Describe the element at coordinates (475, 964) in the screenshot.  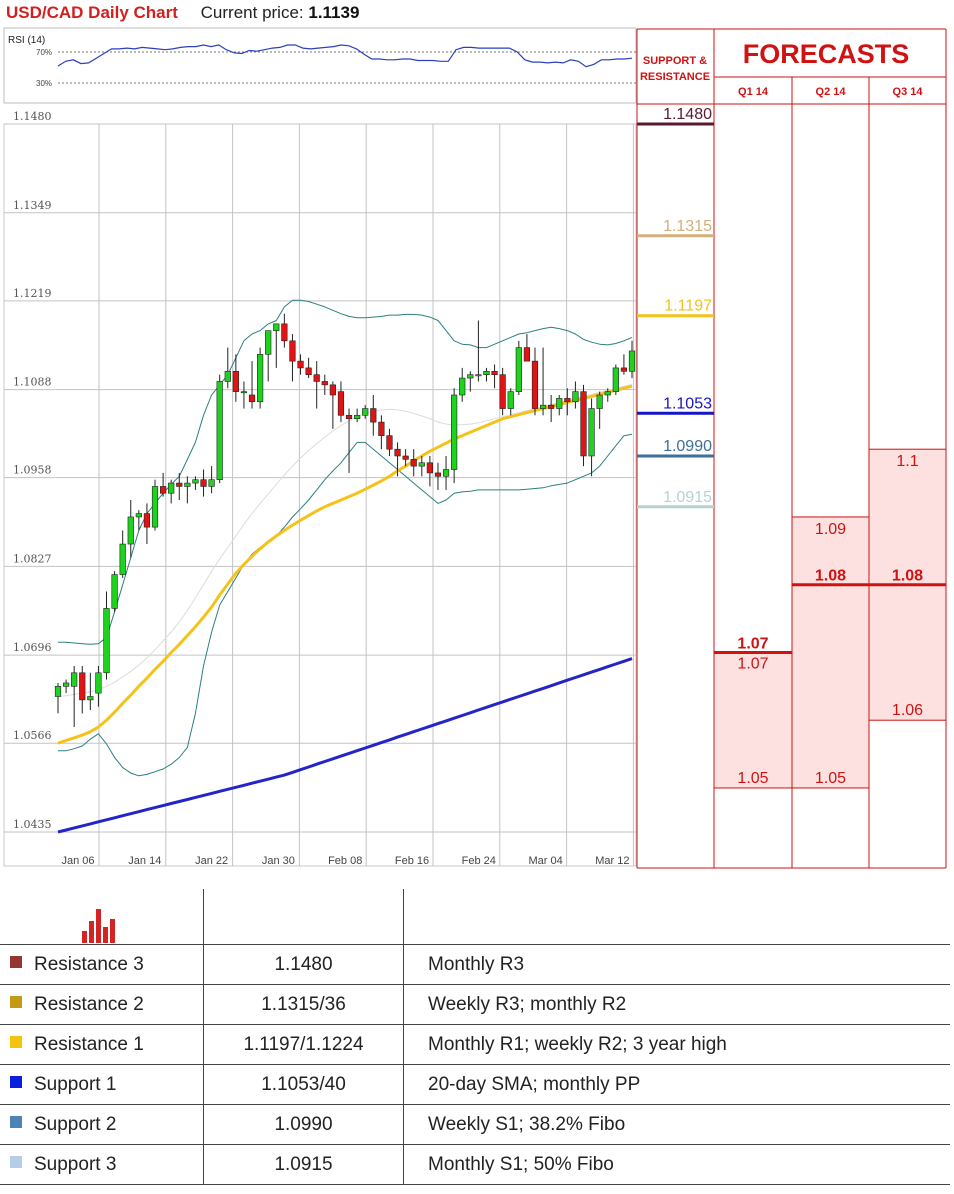
I see `table-row: Resistance 3 1.1480 Monthly R3` at that location.